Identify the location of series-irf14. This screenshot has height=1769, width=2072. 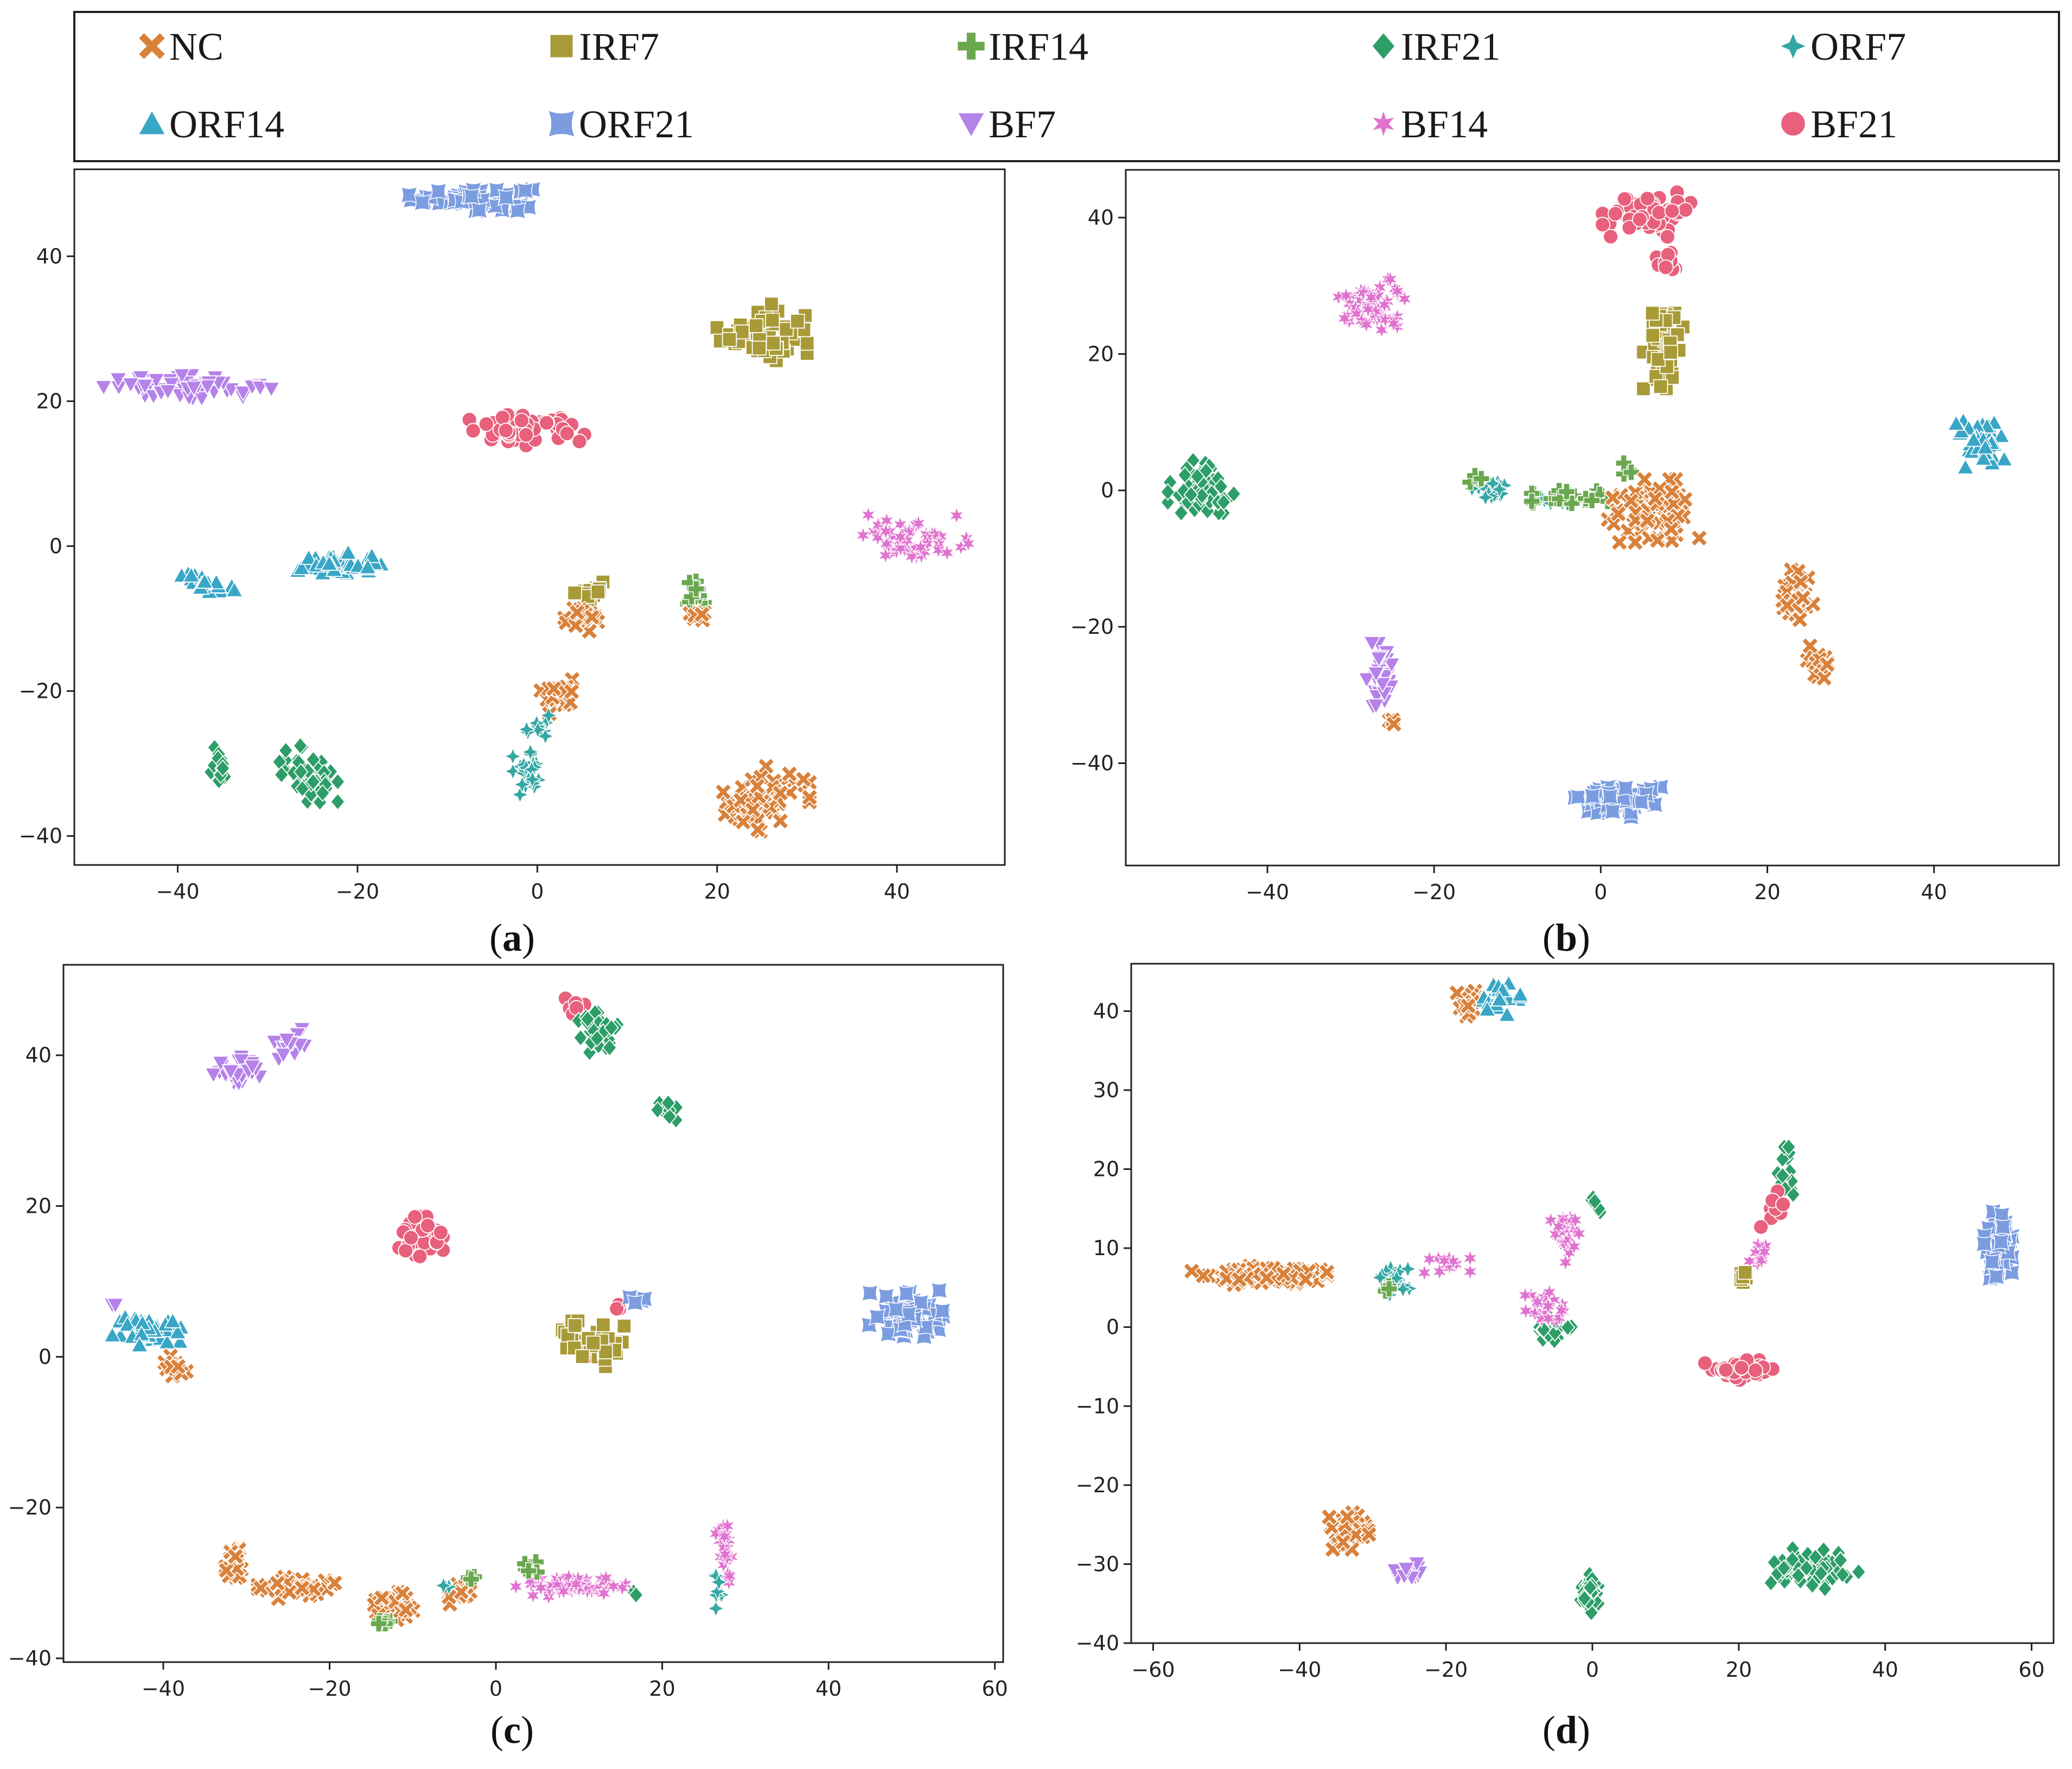
(1387, 1288).